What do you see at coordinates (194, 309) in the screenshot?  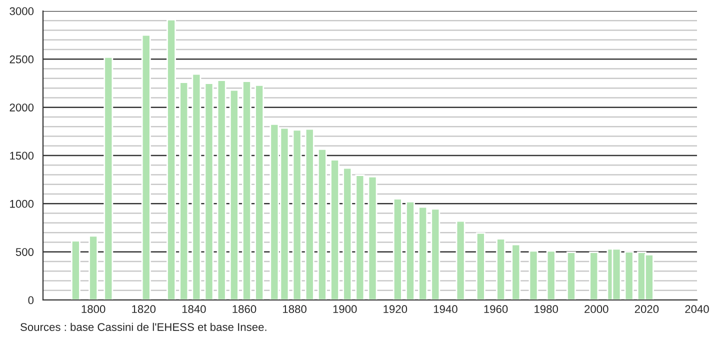 I see `x-tick-label: 1840` at bounding box center [194, 309].